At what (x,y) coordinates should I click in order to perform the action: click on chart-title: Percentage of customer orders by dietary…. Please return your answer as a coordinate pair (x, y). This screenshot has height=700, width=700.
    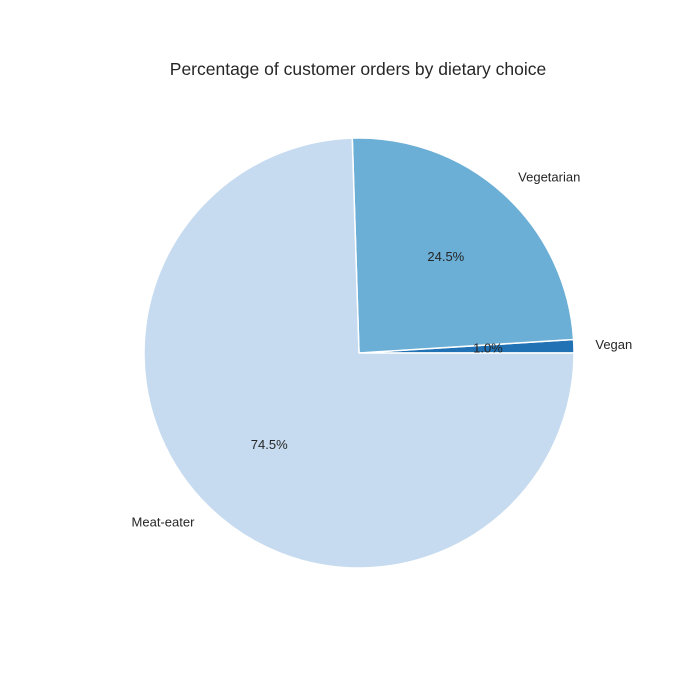
    Looking at the image, I should click on (358, 69).